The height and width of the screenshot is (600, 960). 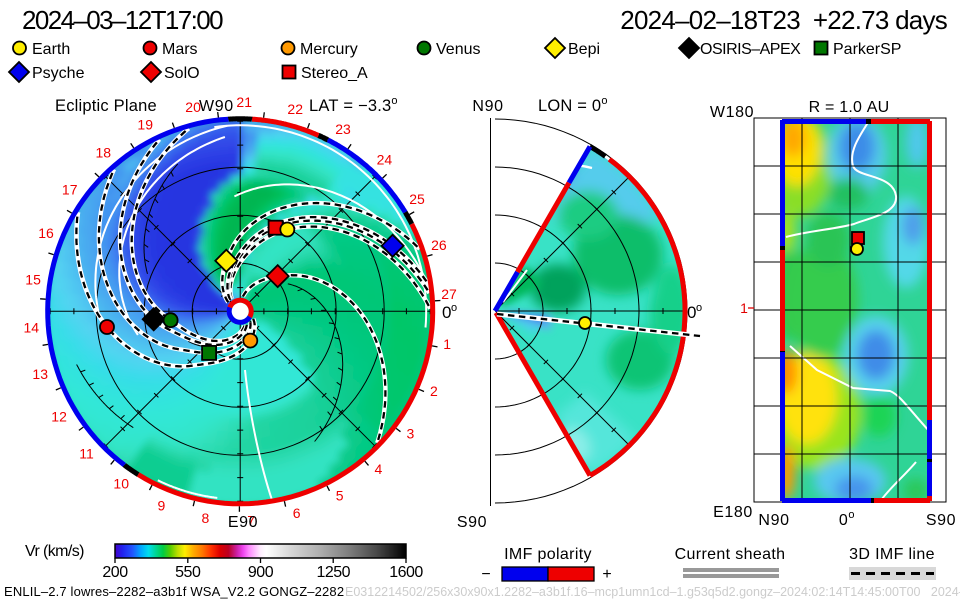 I want to click on svg-text: 2024–02–18T23 +22.73 days, so click(x=783, y=20).